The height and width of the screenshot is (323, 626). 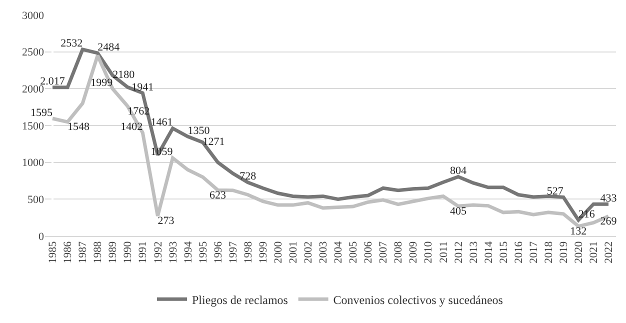 What do you see at coordinates (233, 252) in the screenshot?
I see `x-tick-label: 1997` at bounding box center [233, 252].